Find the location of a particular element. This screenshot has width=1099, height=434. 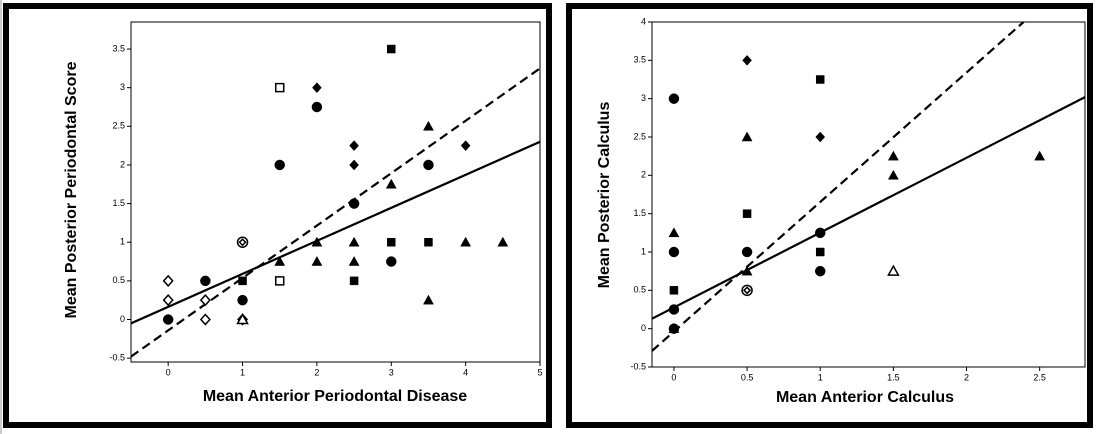

x-axis-title: Mean Anterior Calculus is located at coordinates (865, 397).